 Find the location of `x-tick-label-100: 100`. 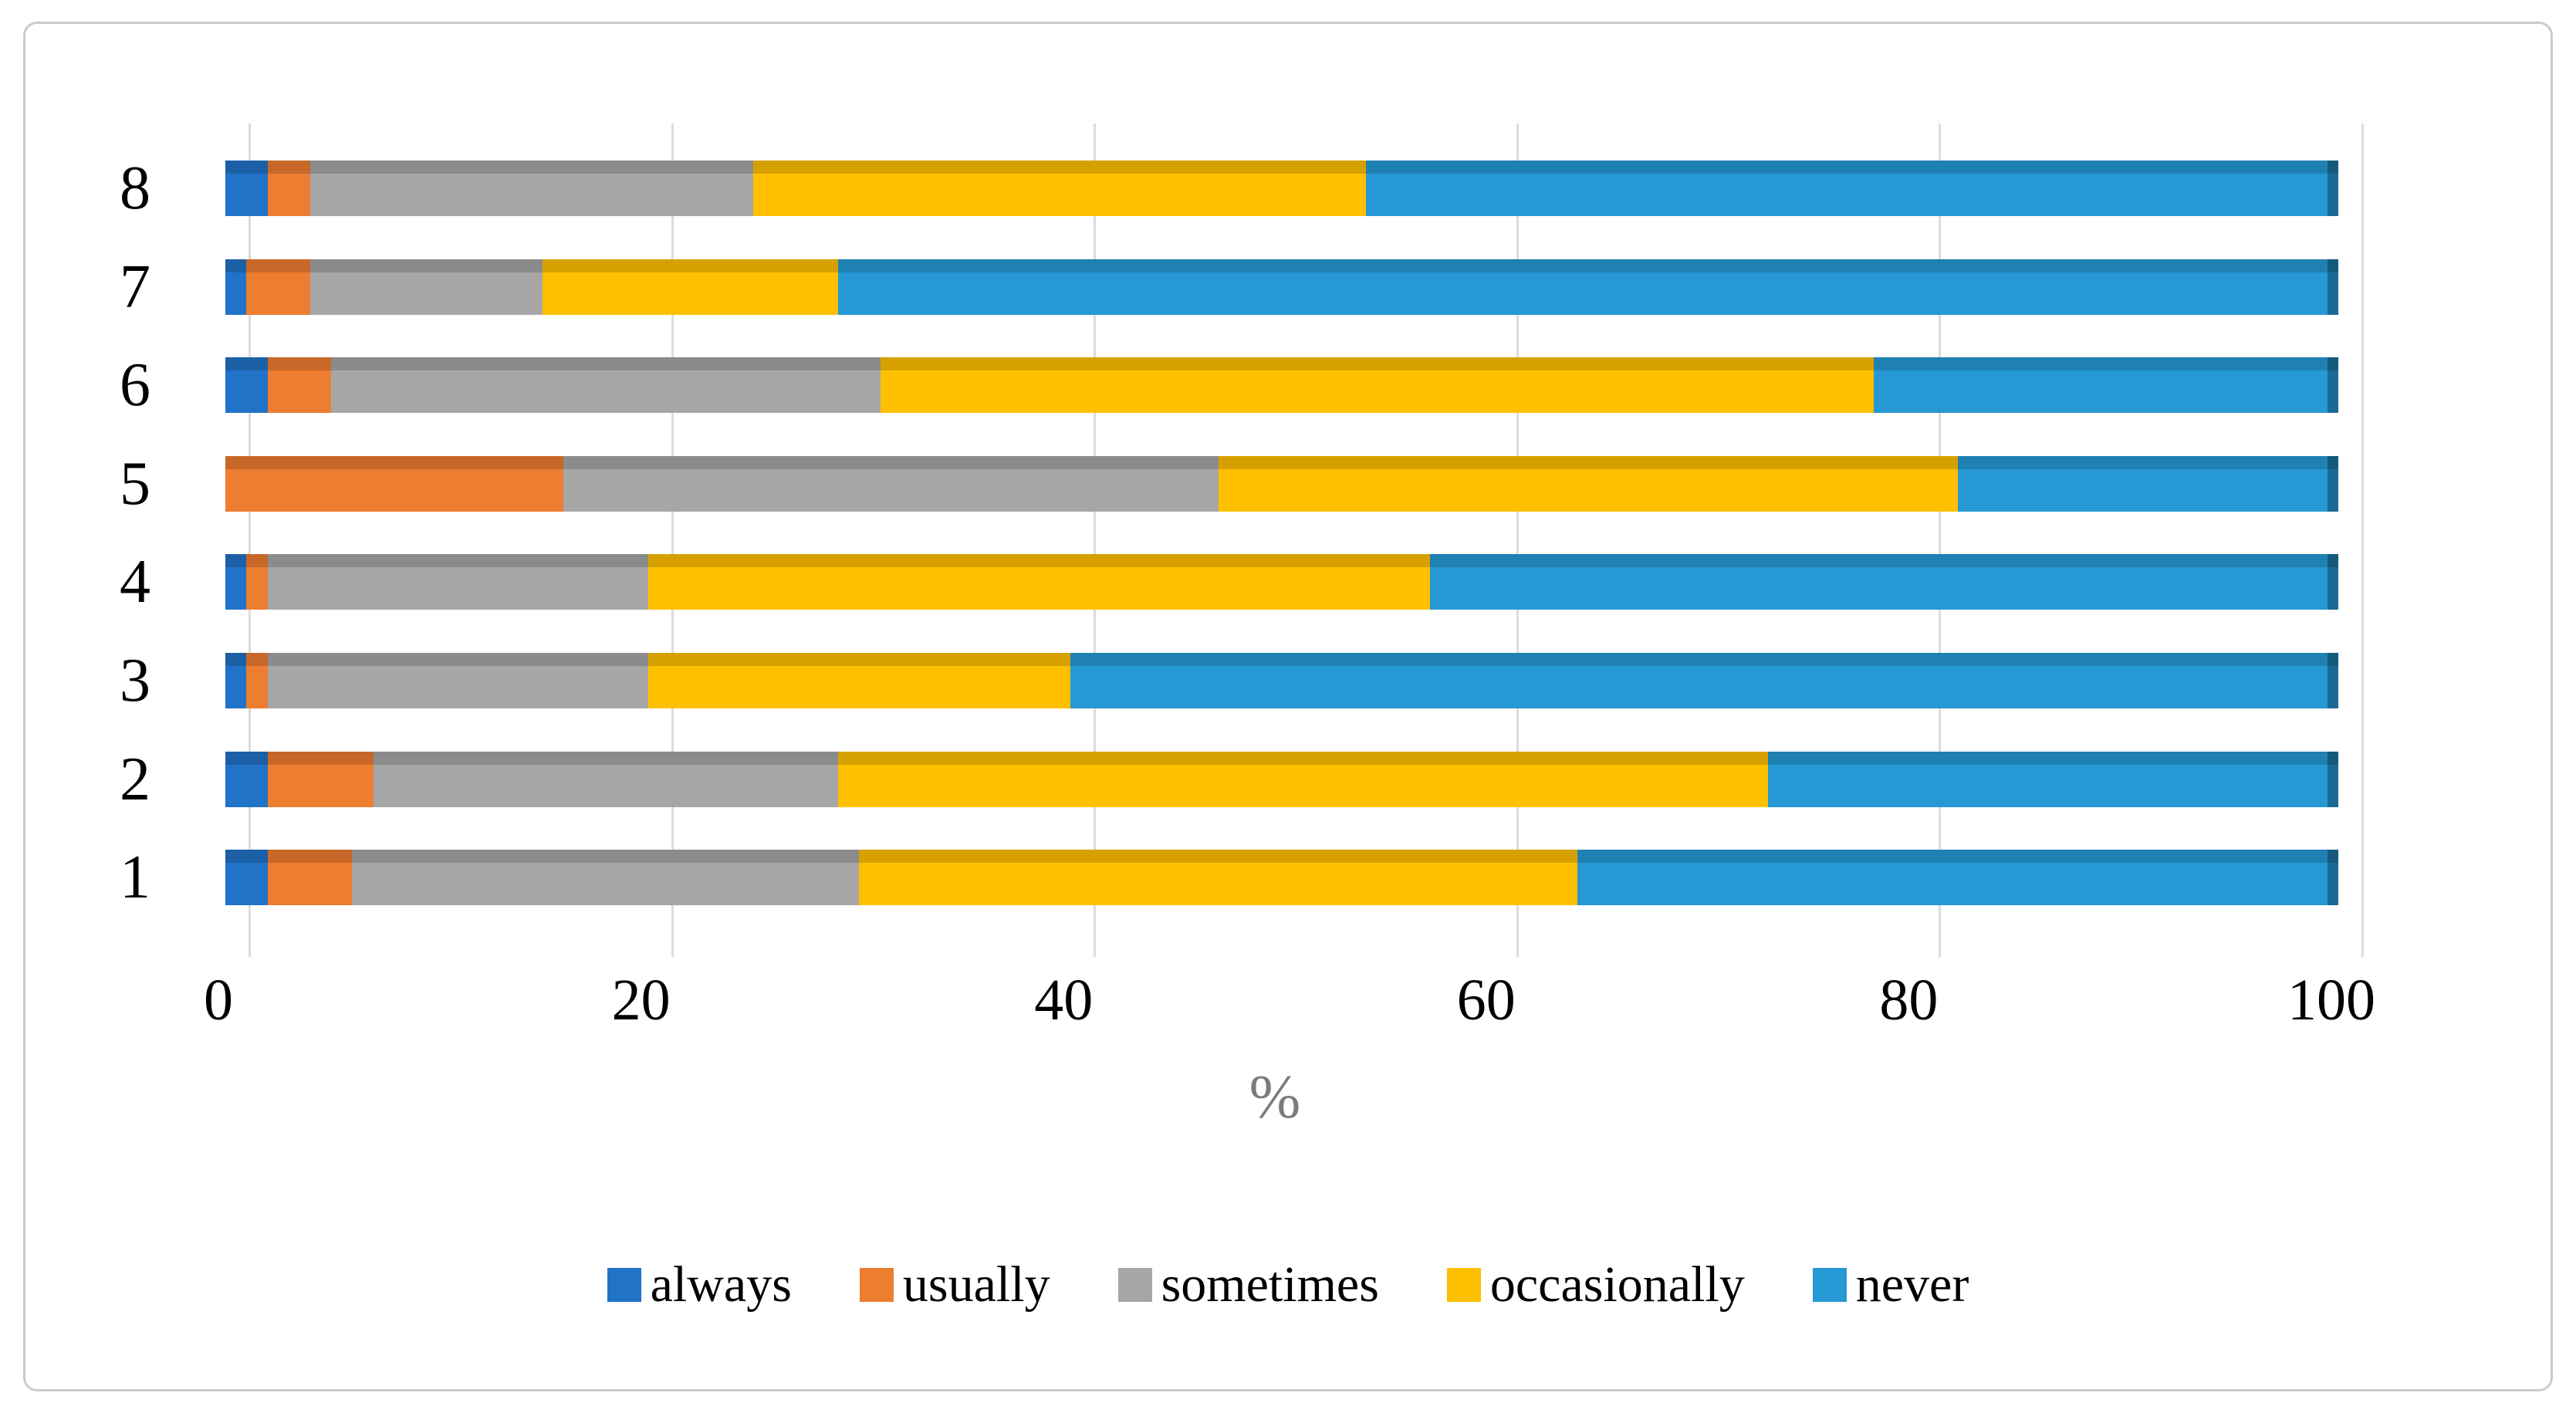

x-tick-label-100: 100 is located at coordinates (2331, 1000).